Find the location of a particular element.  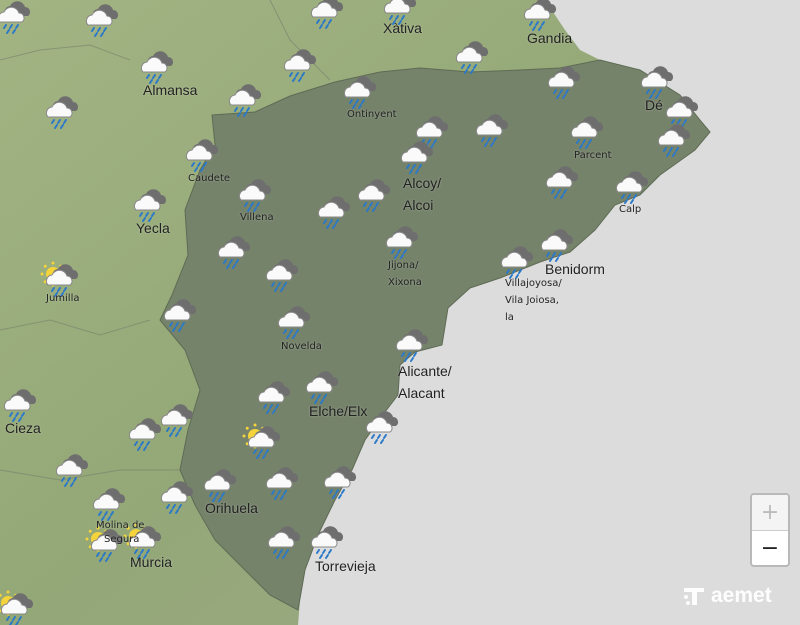

place-label: Vila Joiosa, is located at coordinates (532, 300).